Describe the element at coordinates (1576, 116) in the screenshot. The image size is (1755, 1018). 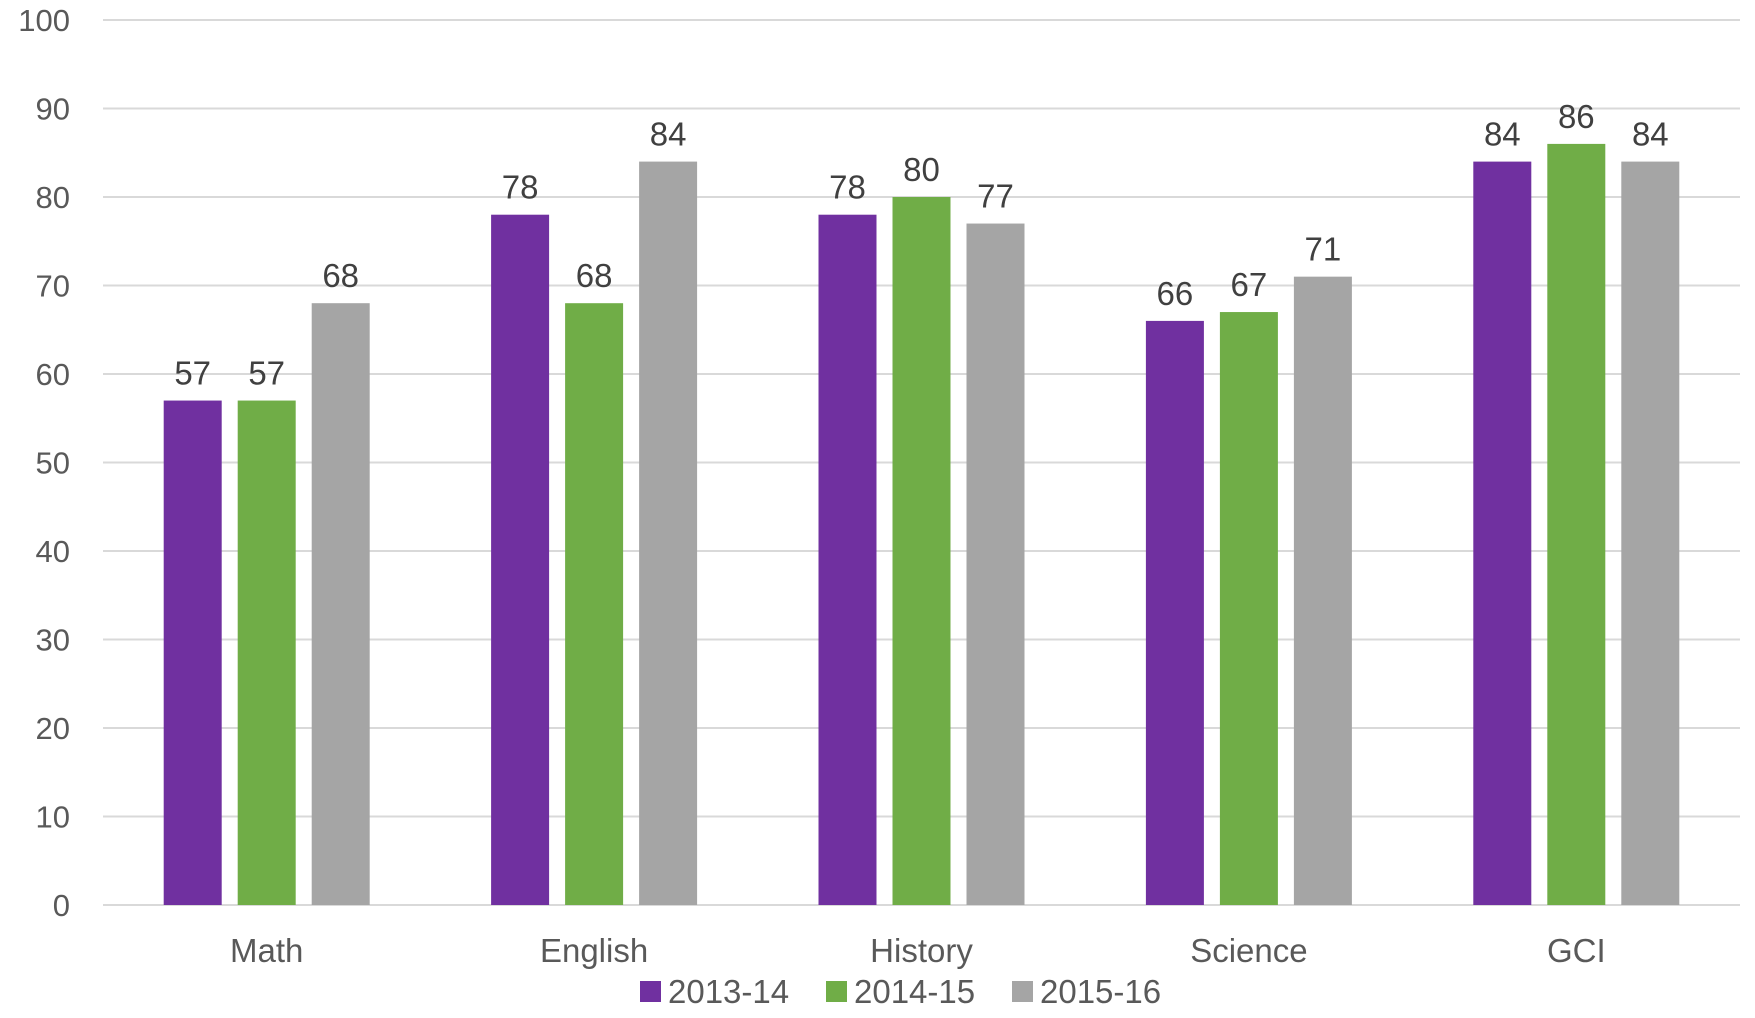
I see `data-label: 86` at that location.